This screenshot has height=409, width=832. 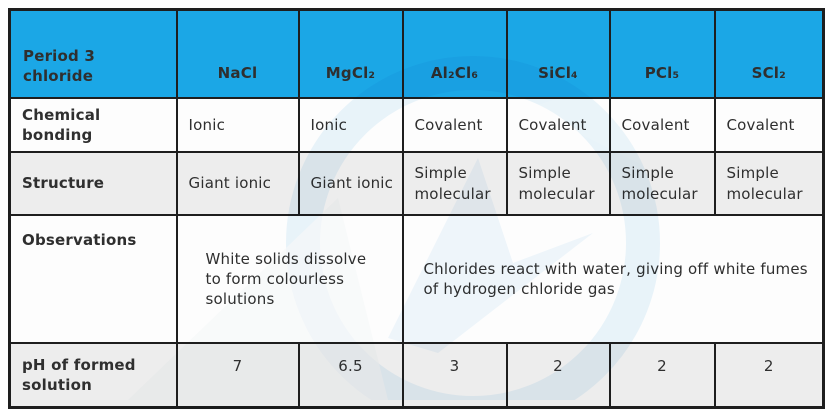 I want to click on column-header-scl2: SCl₂, so click(x=769, y=53).